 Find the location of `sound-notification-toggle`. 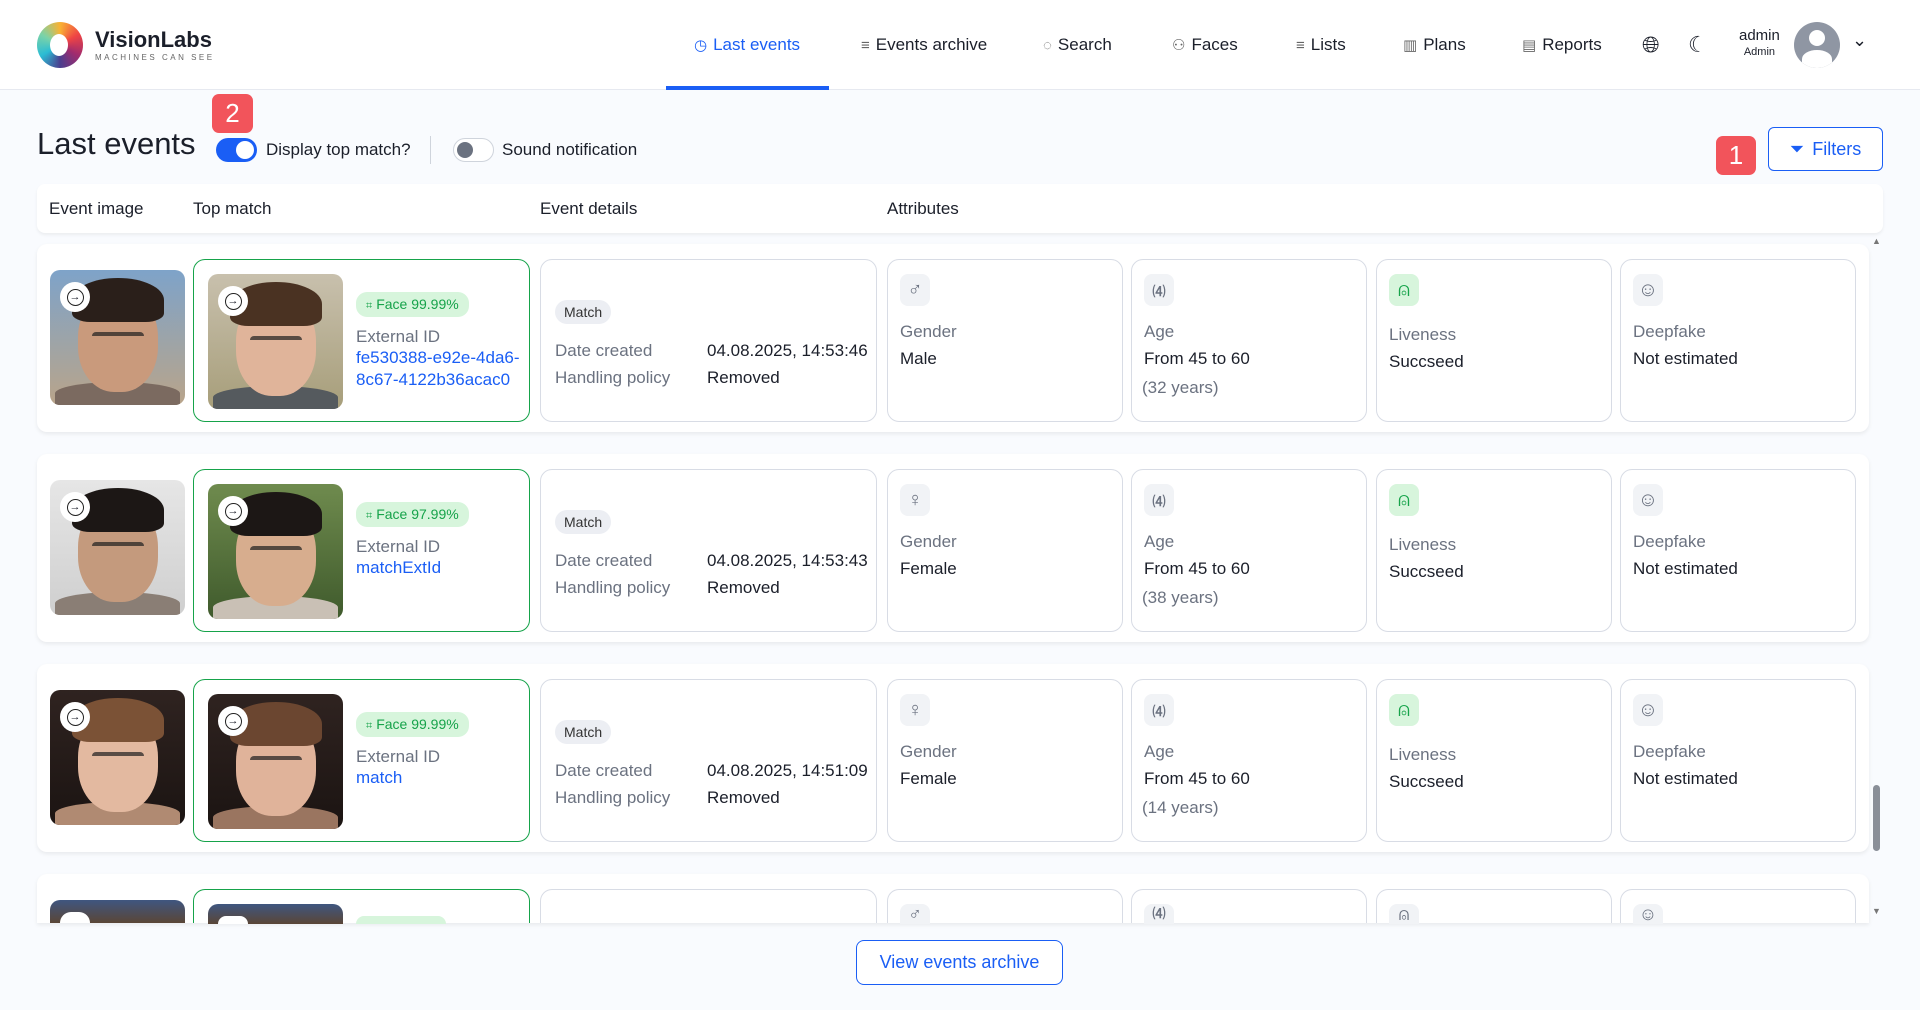

sound-notification-toggle is located at coordinates (473, 150).